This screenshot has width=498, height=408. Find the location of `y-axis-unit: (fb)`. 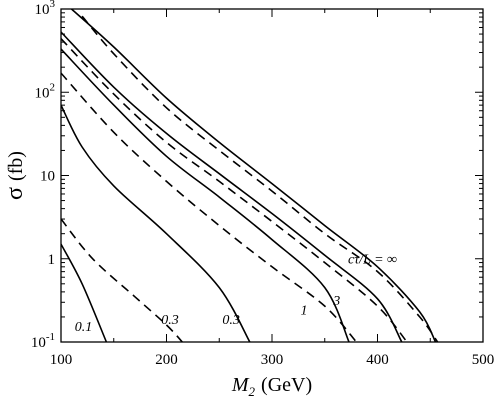

y-axis-unit: (fb) is located at coordinates (16, 166).